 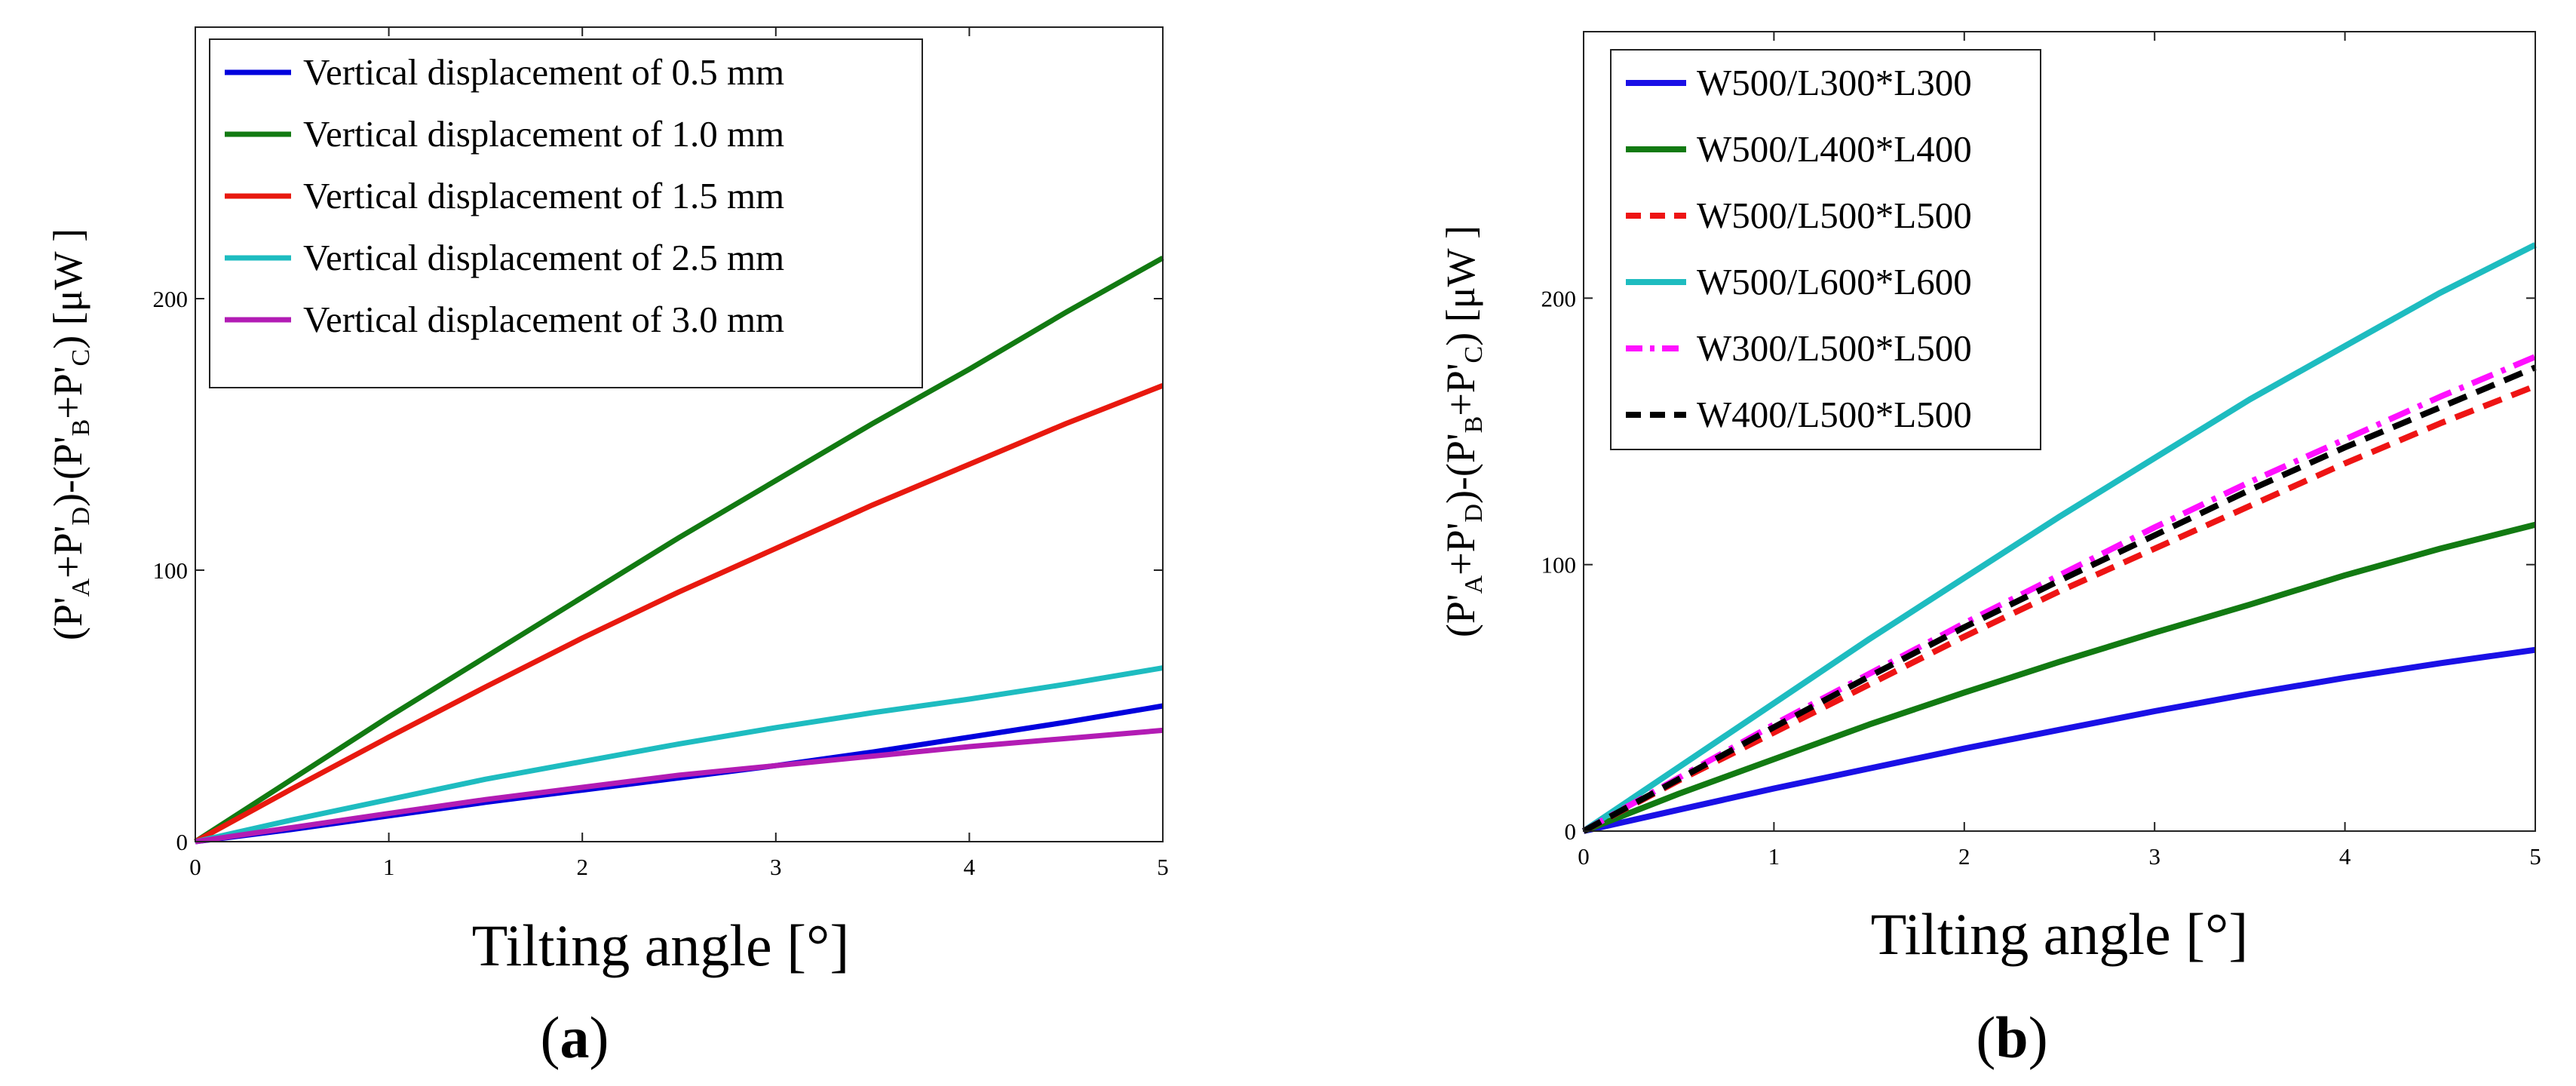 I want to click on legend-label: Vertical displacement of 3.0 mm, so click(x=543, y=319).